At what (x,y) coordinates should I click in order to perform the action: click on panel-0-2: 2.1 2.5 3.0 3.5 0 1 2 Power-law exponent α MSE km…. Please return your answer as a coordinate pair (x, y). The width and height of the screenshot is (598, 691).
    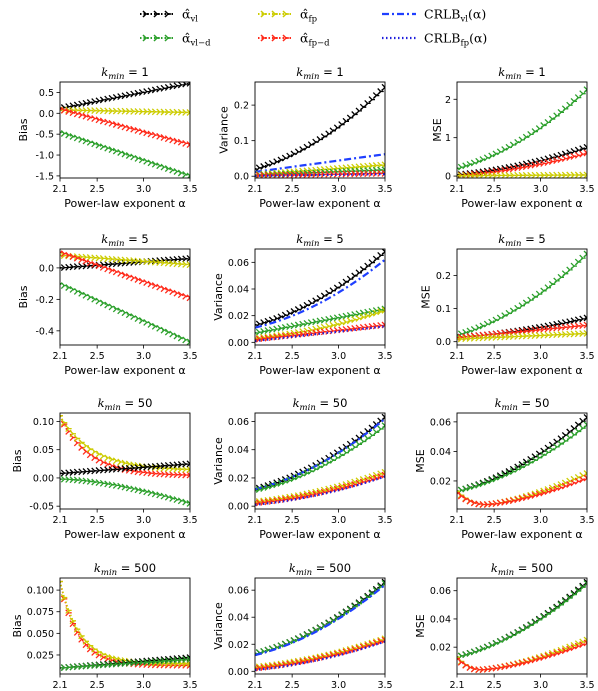
    Looking at the image, I should click on (512, 137).